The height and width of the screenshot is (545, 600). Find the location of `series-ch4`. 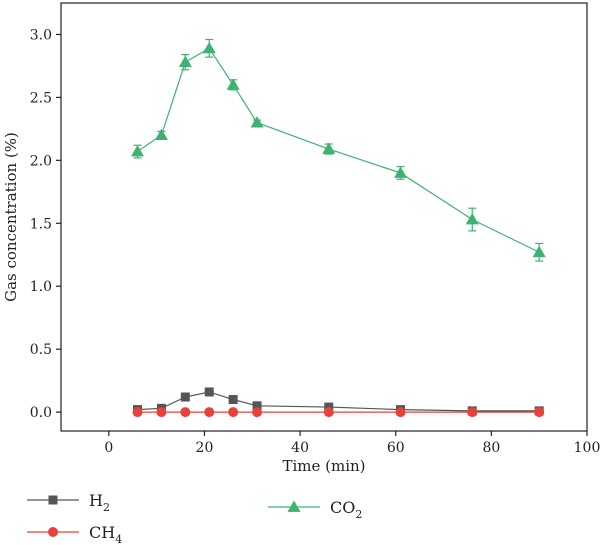

series-ch4 is located at coordinates (338, 412).